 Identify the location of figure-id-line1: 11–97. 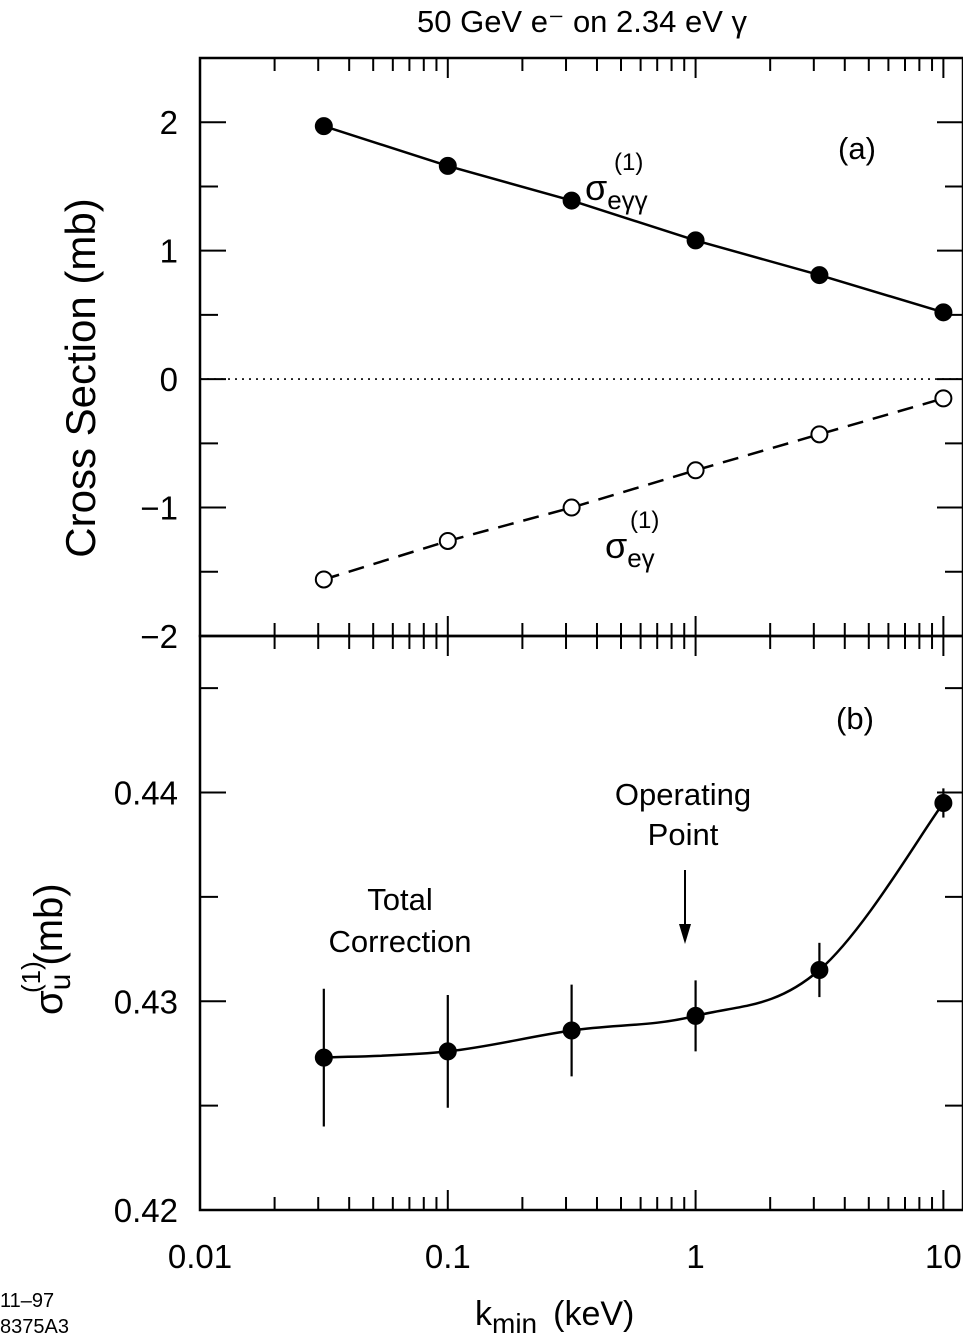
(27, 1301).